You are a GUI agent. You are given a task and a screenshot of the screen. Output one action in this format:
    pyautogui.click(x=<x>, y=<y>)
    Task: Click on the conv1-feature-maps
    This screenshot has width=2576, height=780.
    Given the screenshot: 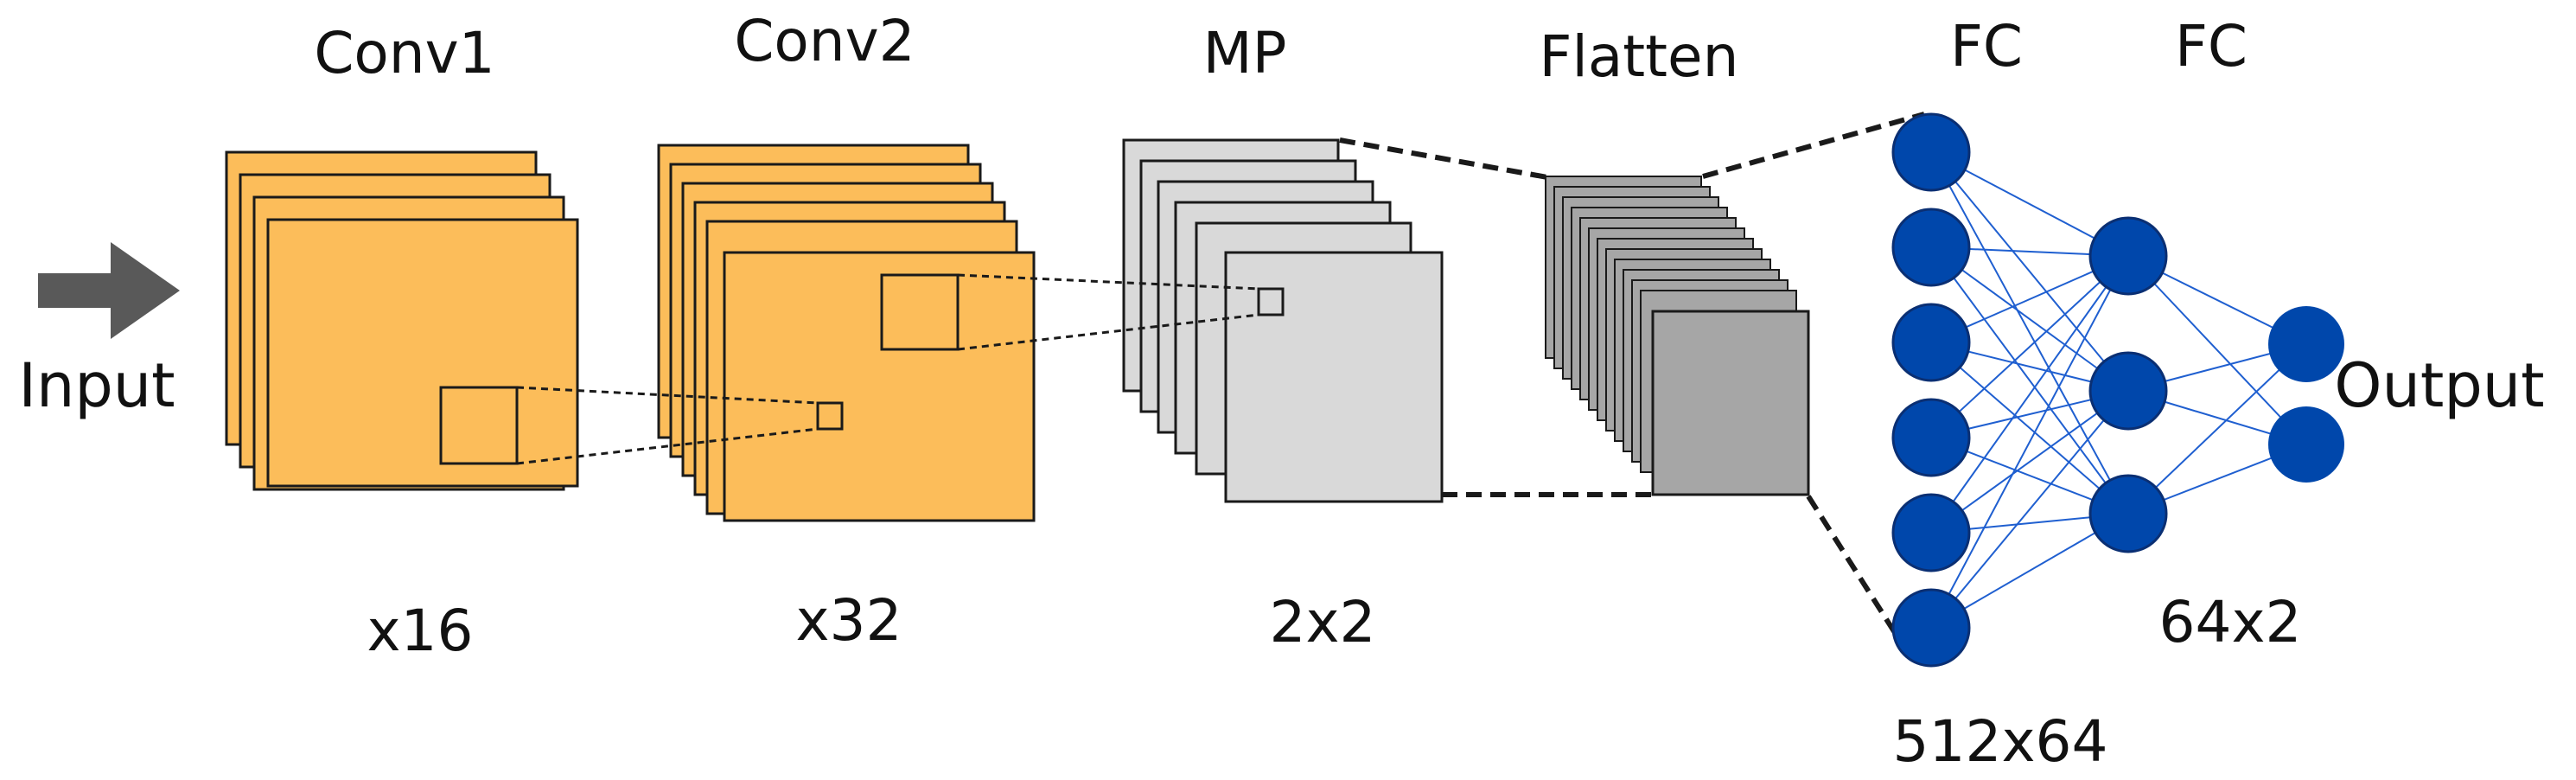 What is the action you would take?
    pyautogui.click(x=402, y=321)
    